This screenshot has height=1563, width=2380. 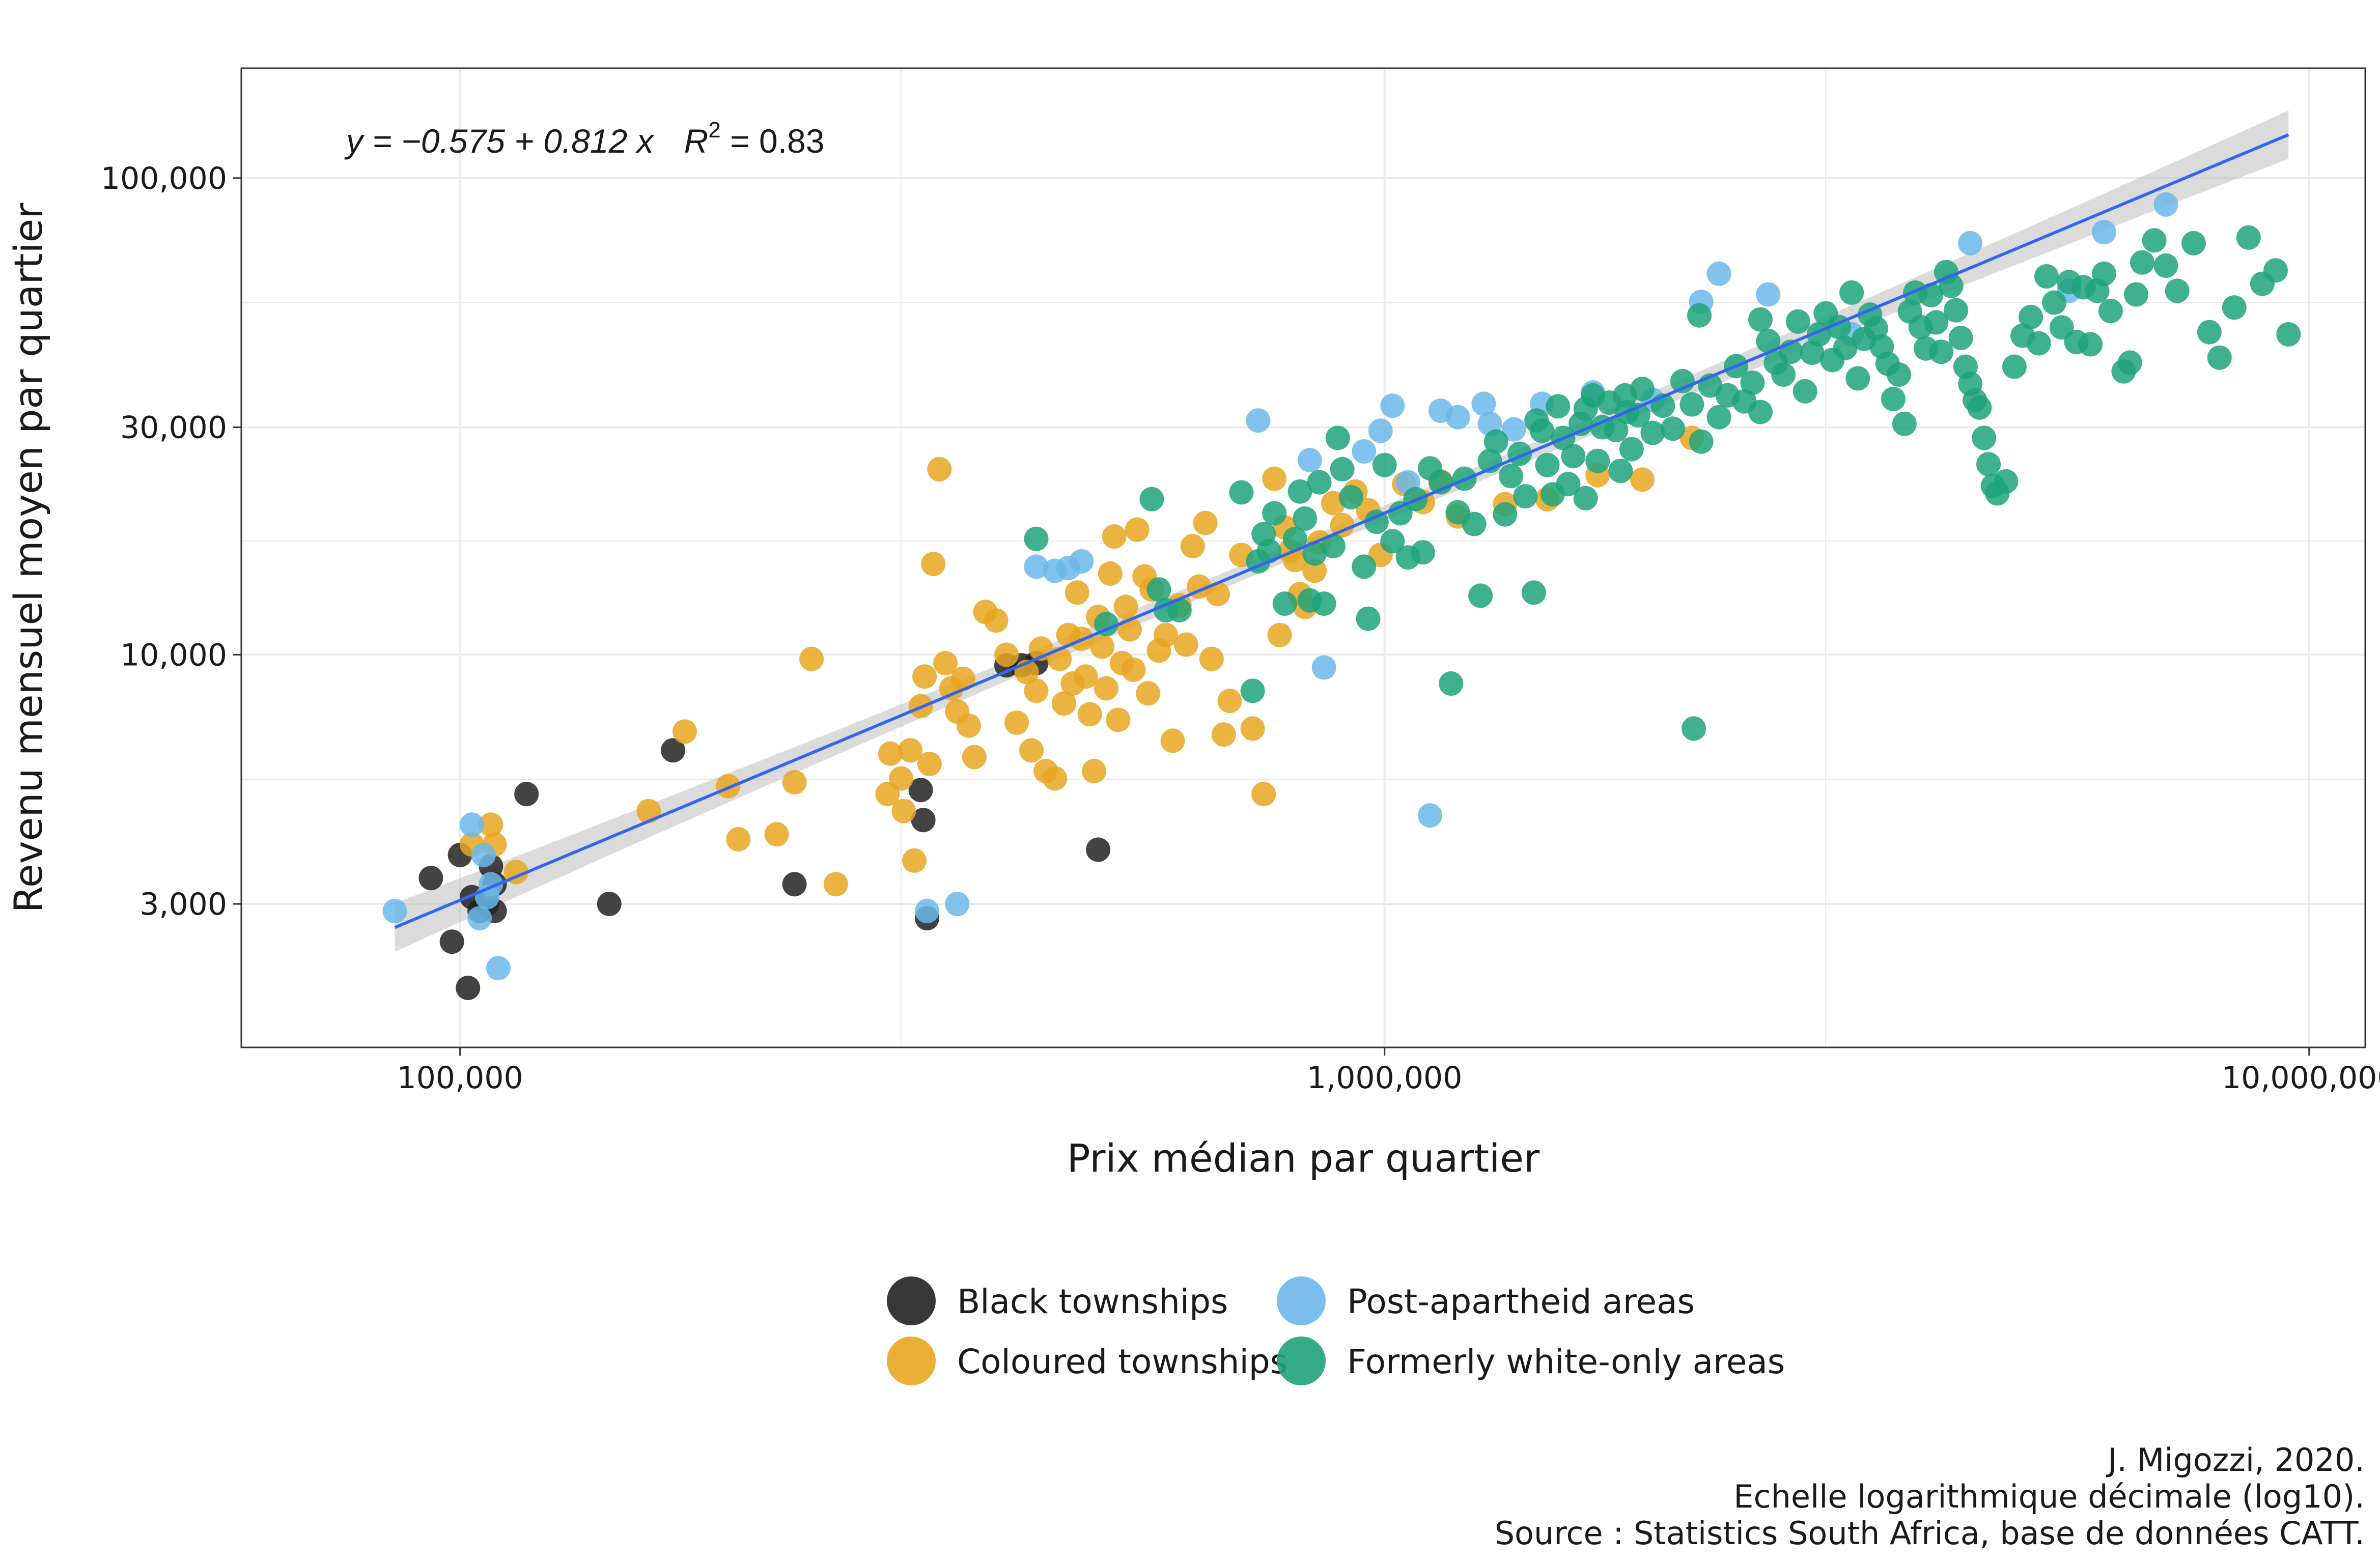 What do you see at coordinates (460, 1078) in the screenshot?
I see `x-tick-label: 100,000` at bounding box center [460, 1078].